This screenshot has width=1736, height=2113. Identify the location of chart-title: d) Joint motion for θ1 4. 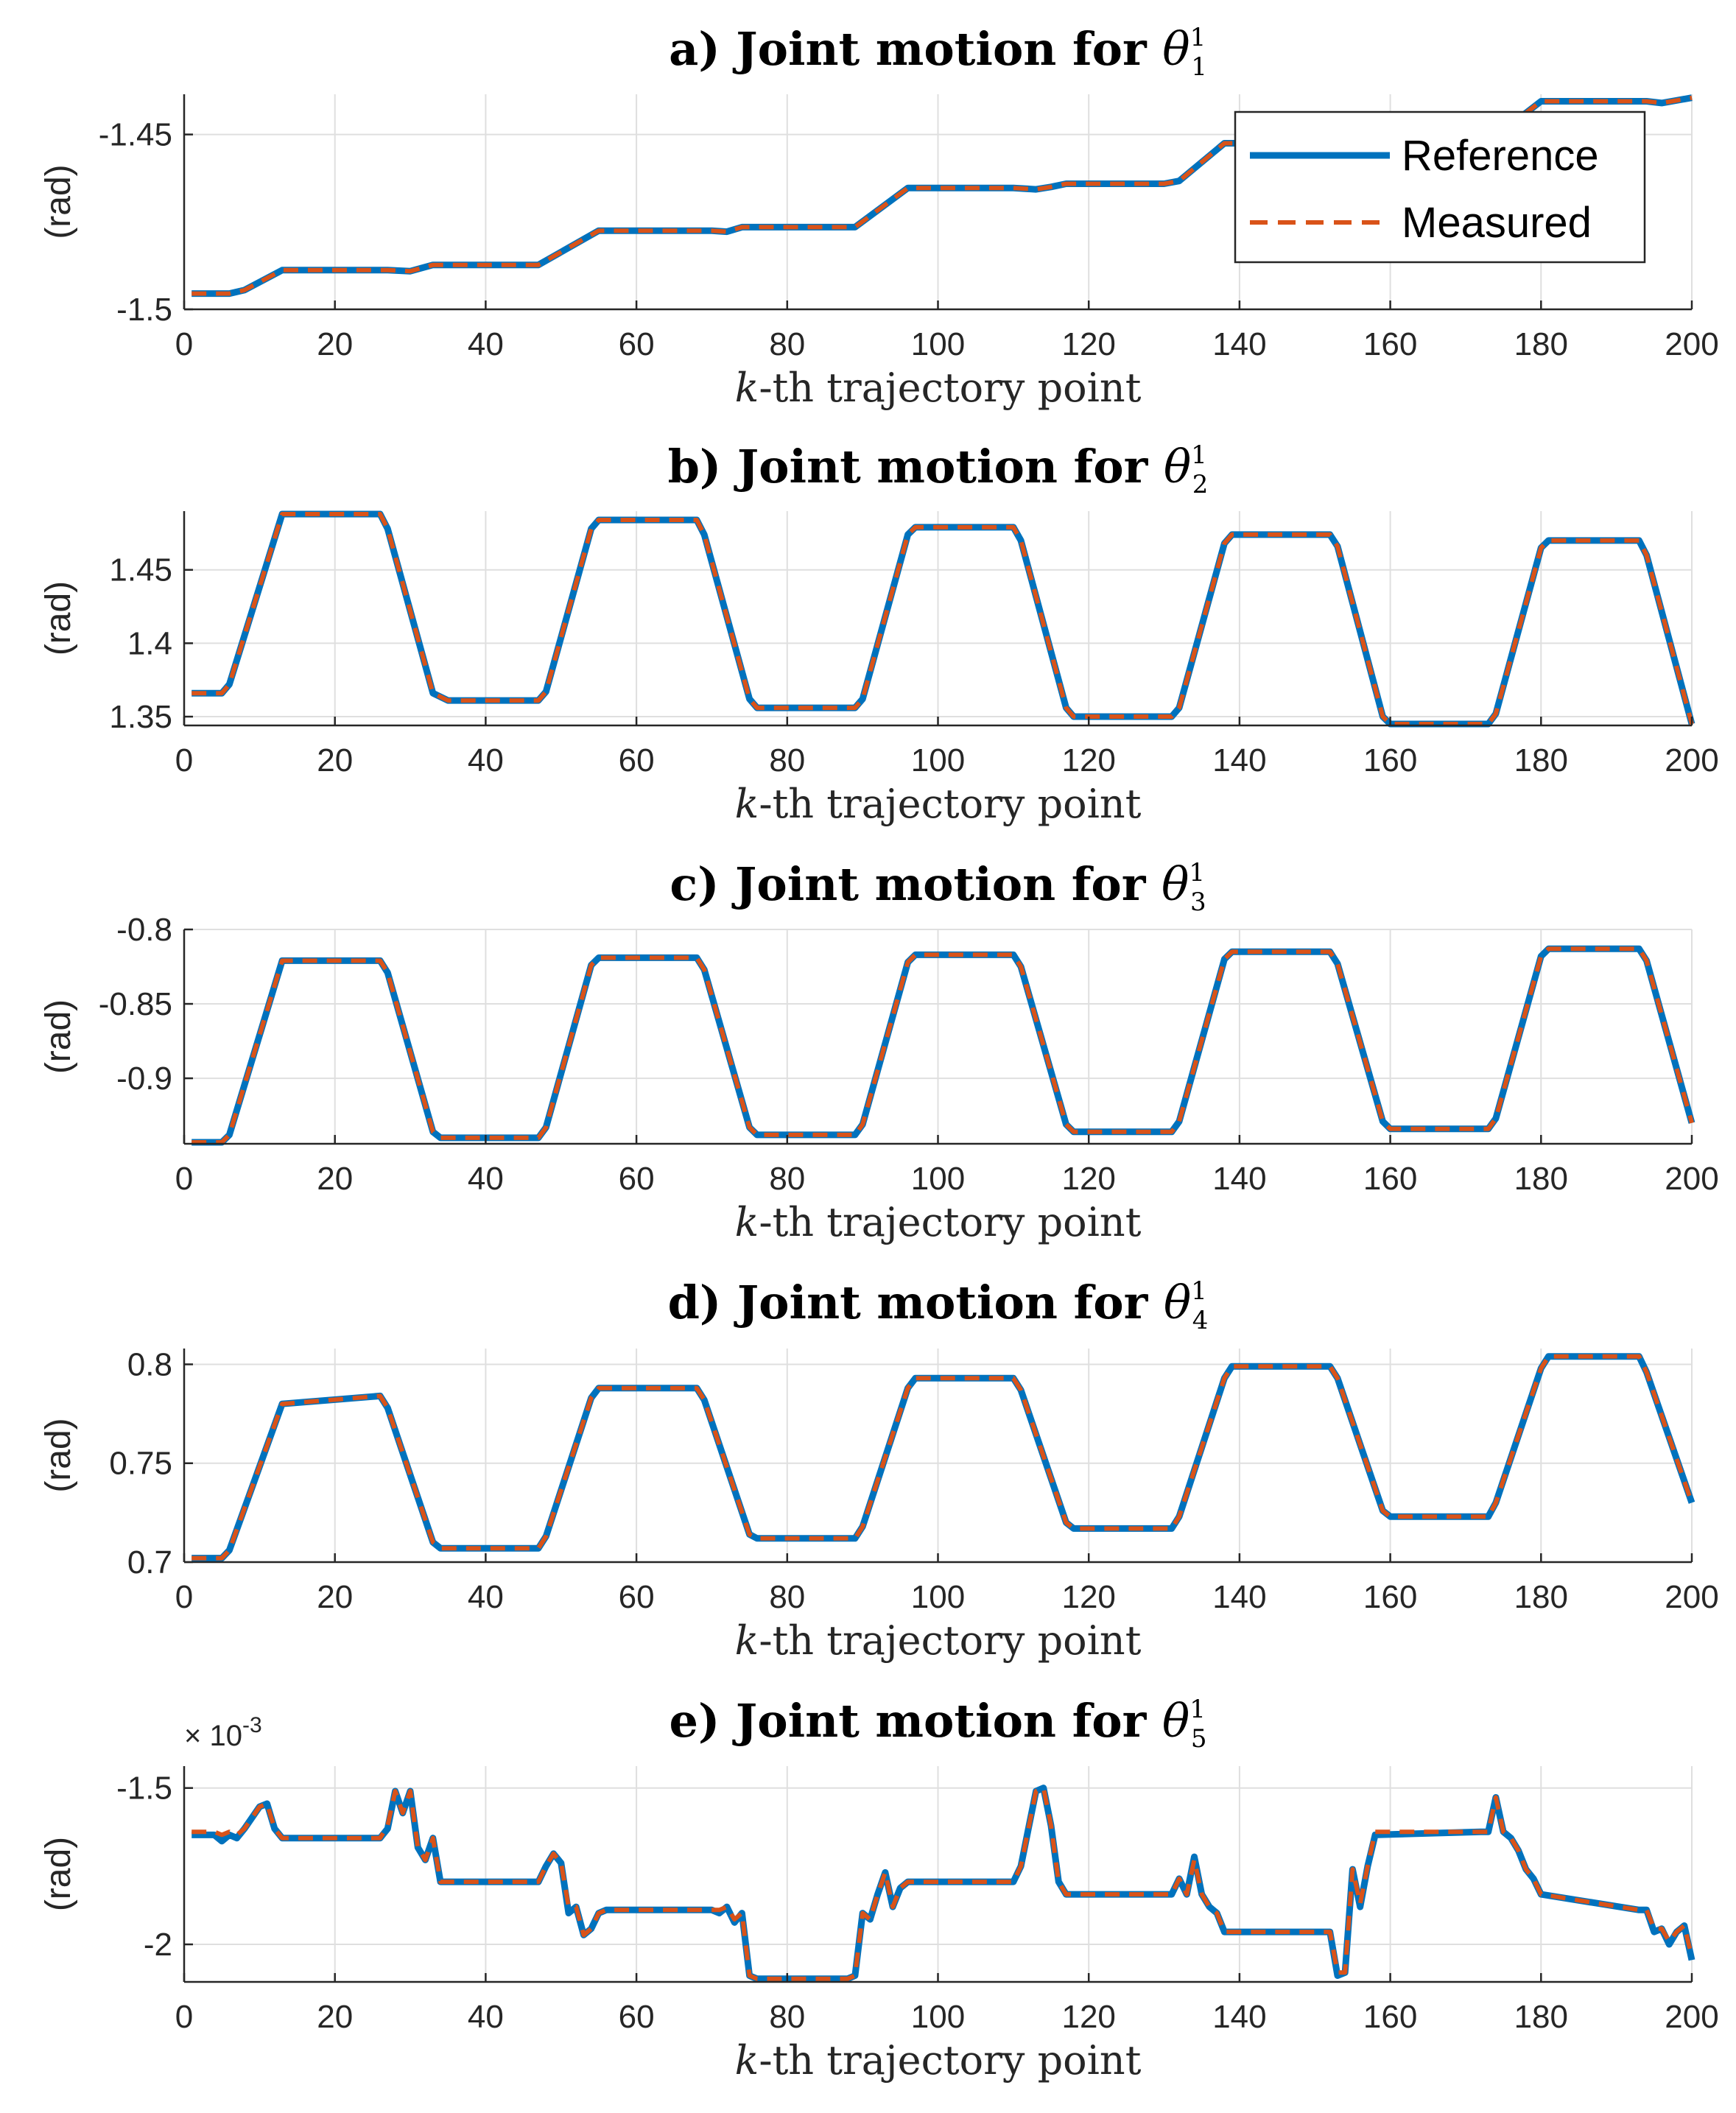
(938, 1305).